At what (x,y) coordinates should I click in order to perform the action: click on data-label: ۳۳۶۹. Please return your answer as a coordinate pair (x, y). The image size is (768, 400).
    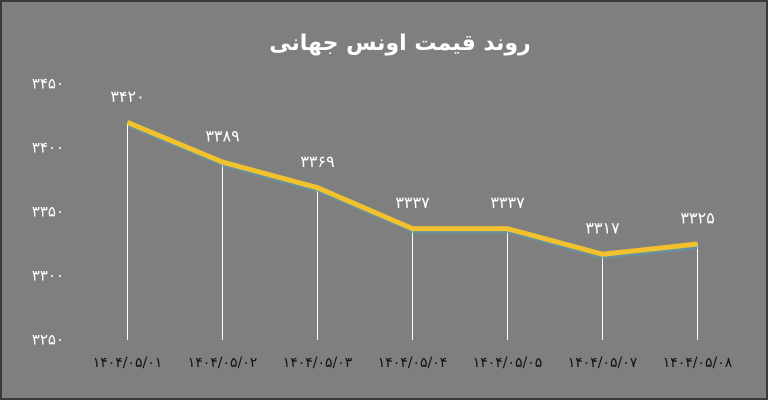
    Looking at the image, I should click on (317, 161).